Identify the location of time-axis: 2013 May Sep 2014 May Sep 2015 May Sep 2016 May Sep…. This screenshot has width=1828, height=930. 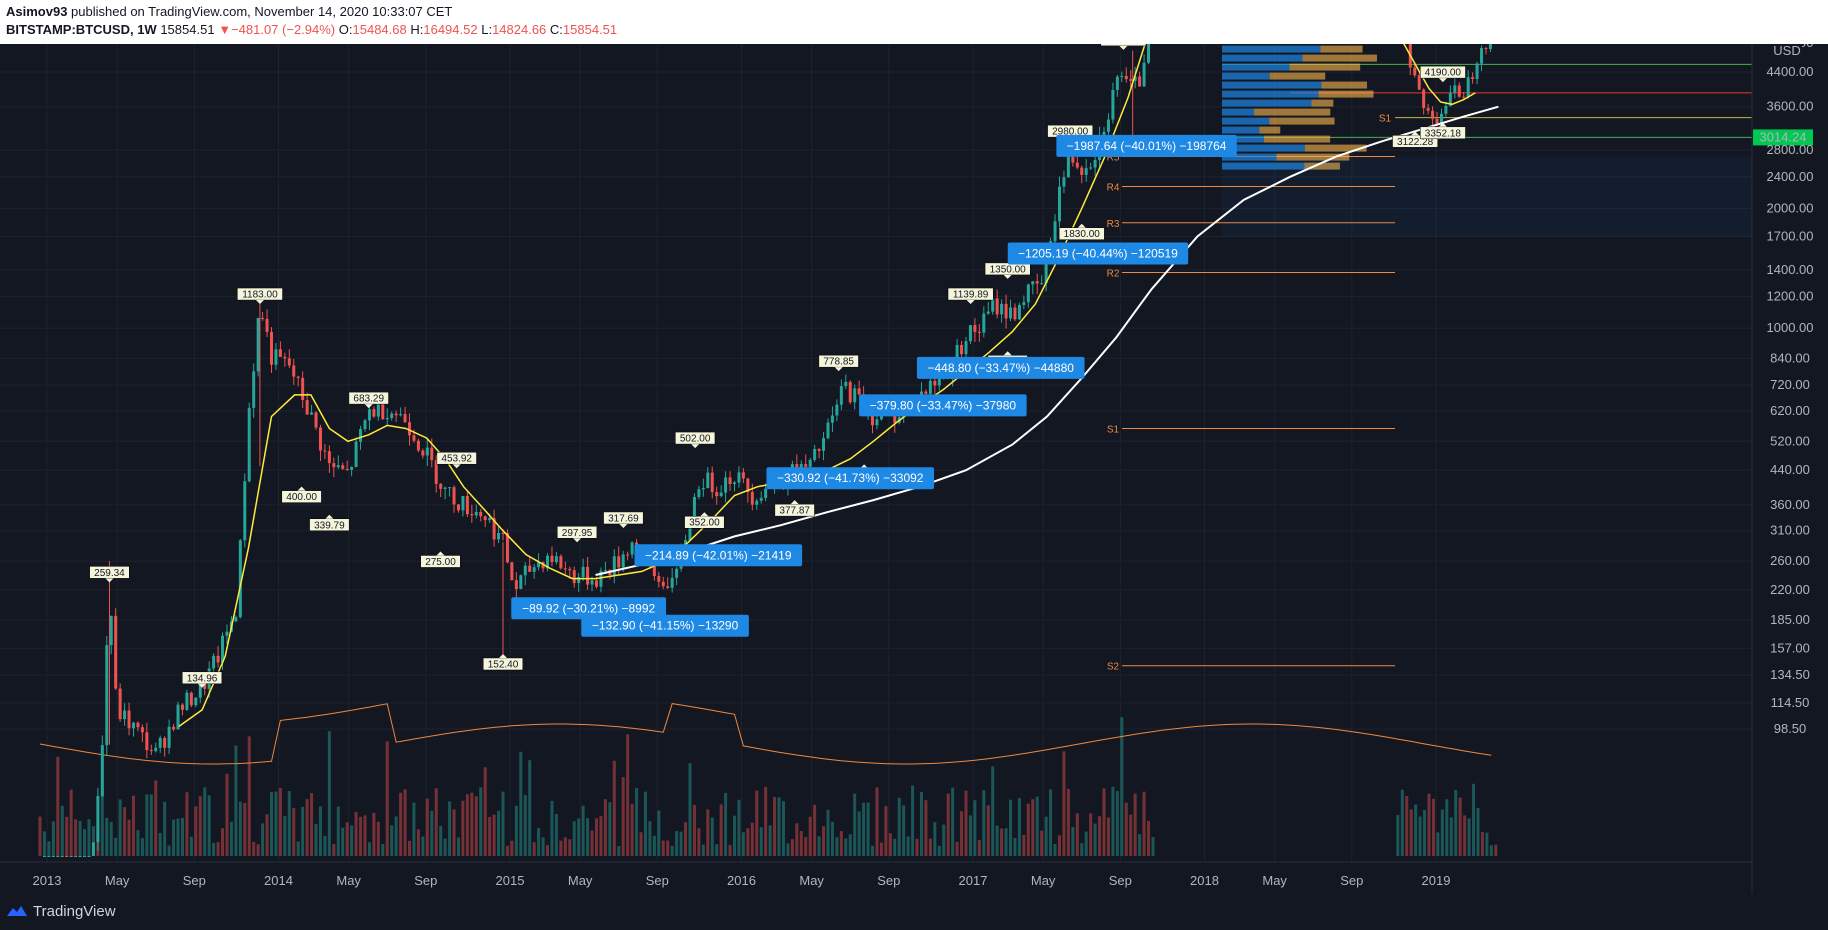
(742, 880).